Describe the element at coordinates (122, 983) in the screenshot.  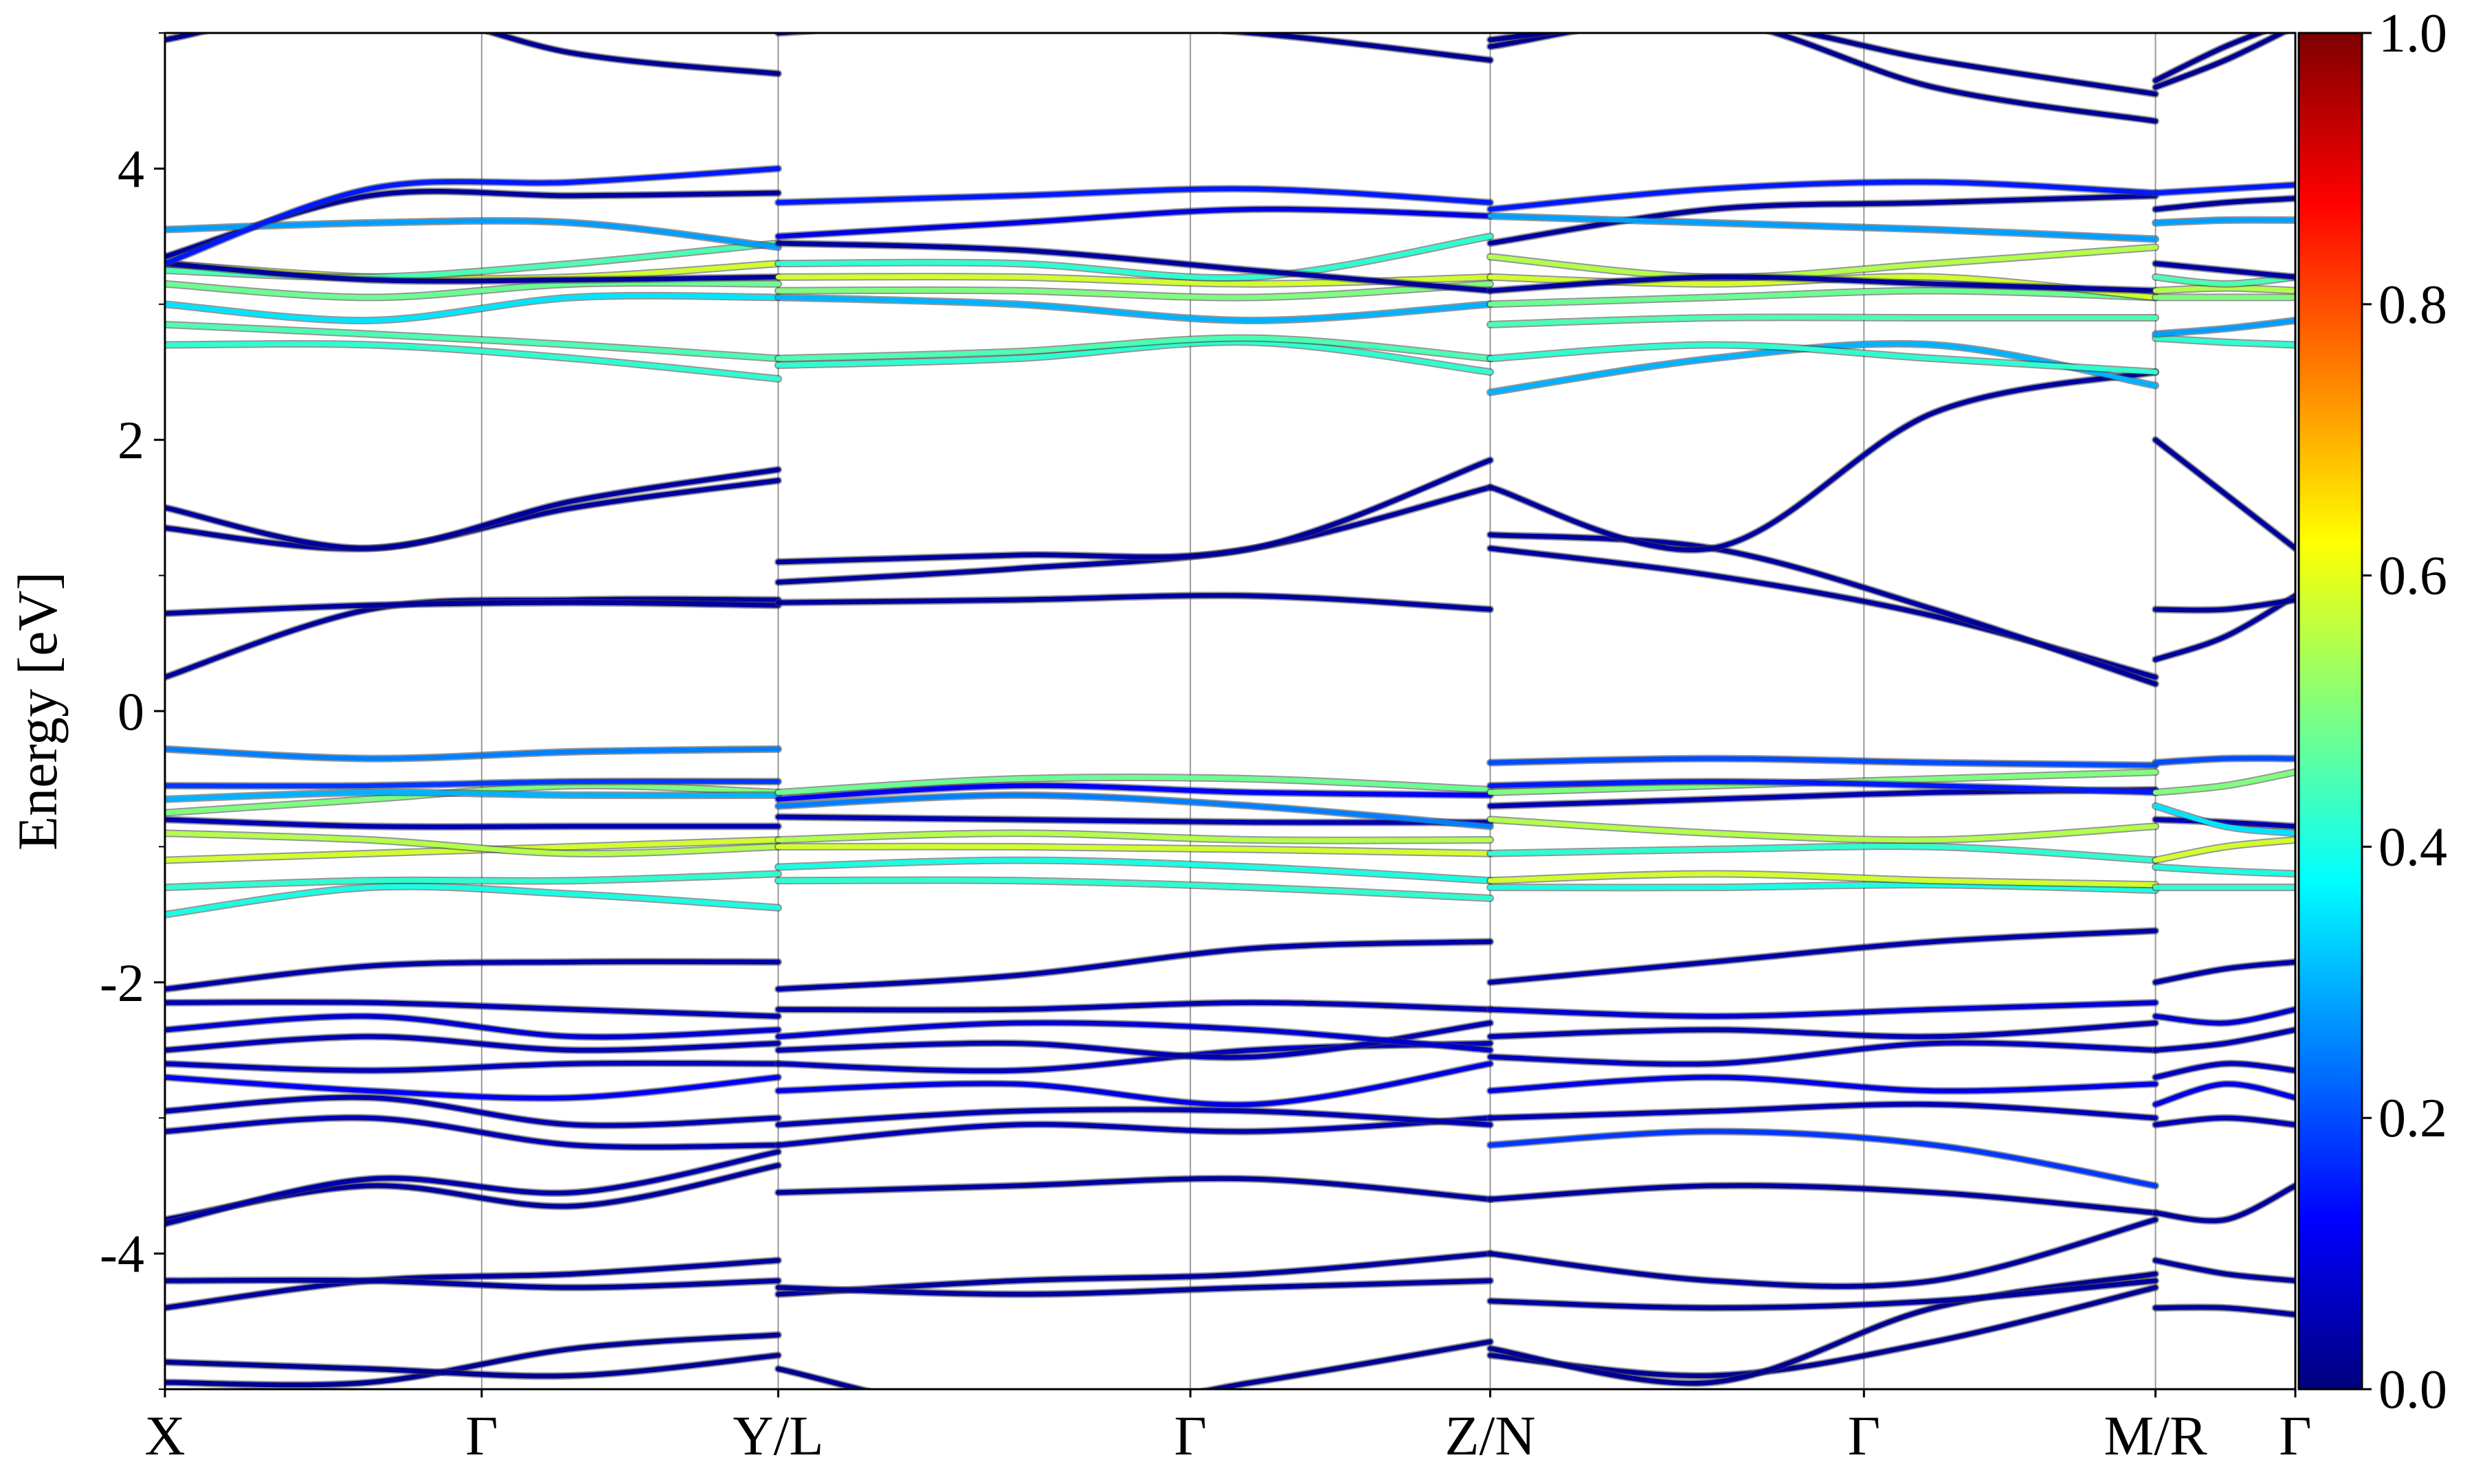
I see `y-tick-label: -2` at that location.